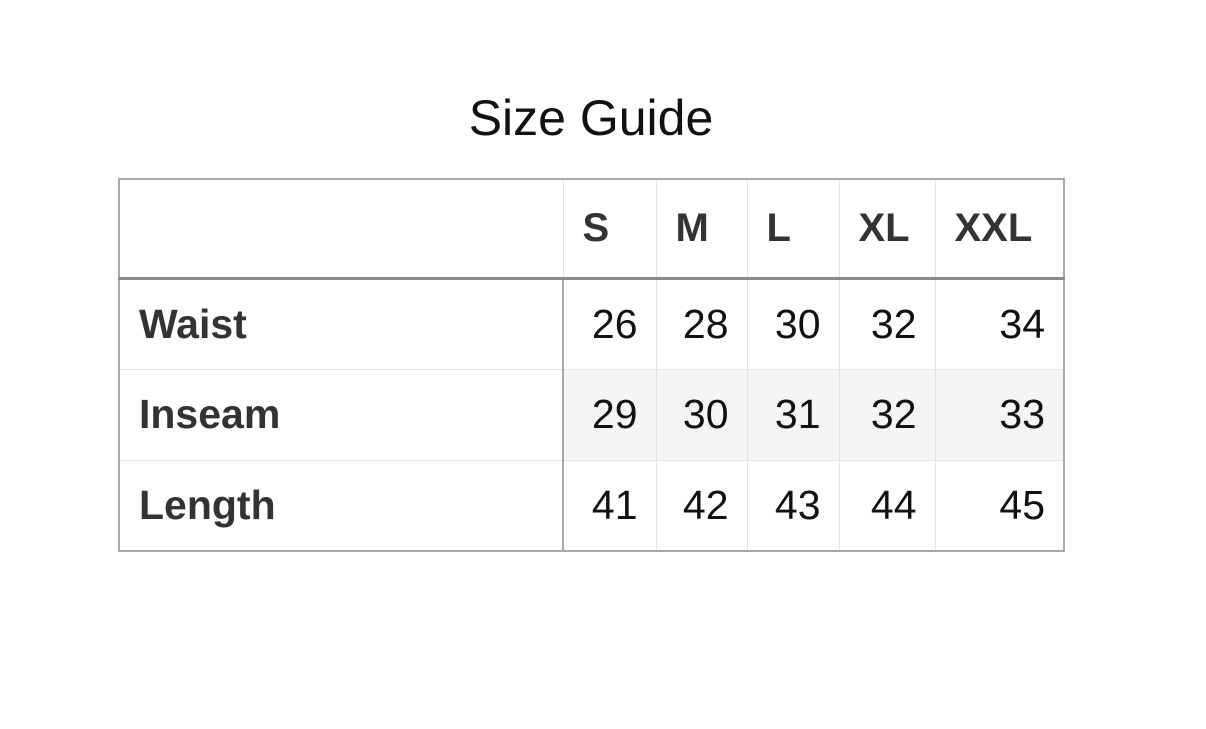 The image size is (1206, 729). What do you see at coordinates (609, 323) in the screenshot?
I see `table-cell: 26` at bounding box center [609, 323].